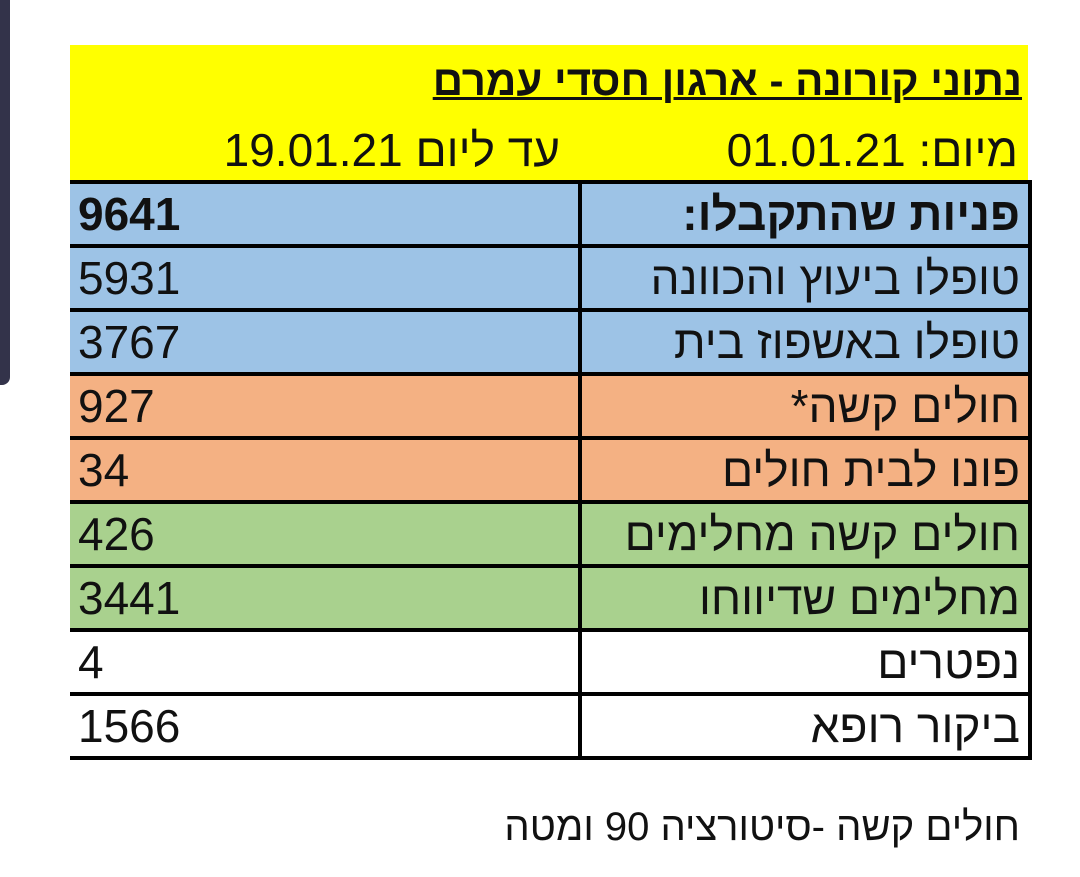 This screenshot has height=877, width=1080. Describe the element at coordinates (805, 278) in the screenshot. I see `row-label: טופלו ביעוץ והכוונה` at that location.